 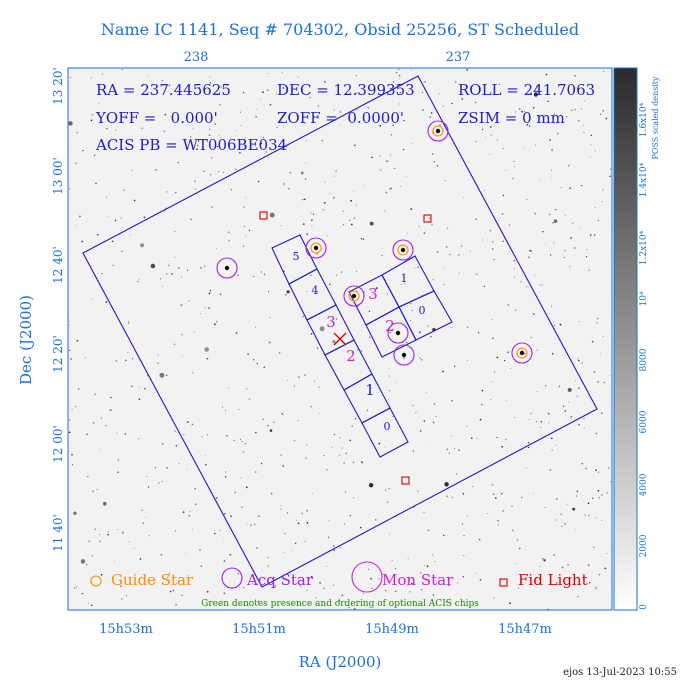 What do you see at coordinates (340, 662) in the screenshot?
I see `x-axis-label: RA (J2000)` at bounding box center [340, 662].